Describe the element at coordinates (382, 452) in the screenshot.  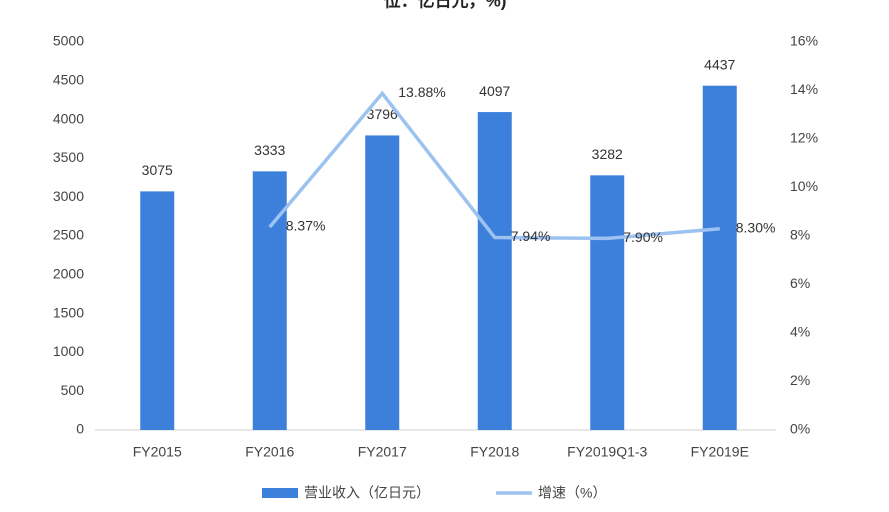
I see `x-tick-label: FY2017` at that location.